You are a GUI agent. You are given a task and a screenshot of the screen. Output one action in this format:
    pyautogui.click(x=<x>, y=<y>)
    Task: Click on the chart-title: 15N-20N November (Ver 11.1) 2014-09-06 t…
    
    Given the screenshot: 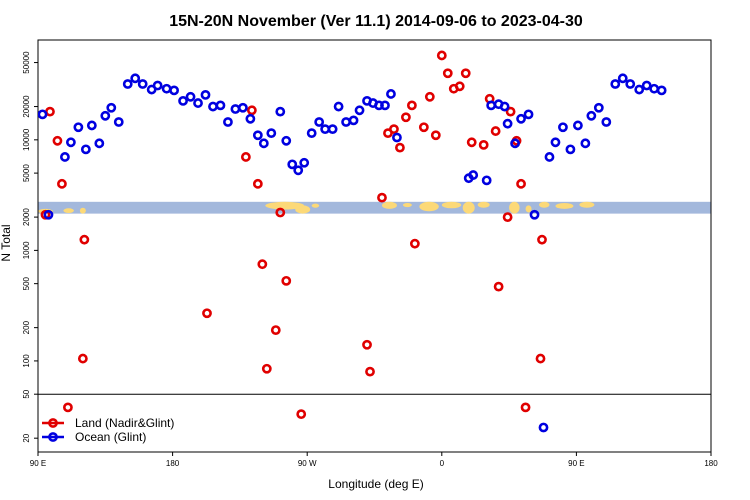 What is the action you would take?
    pyautogui.click(x=376, y=21)
    